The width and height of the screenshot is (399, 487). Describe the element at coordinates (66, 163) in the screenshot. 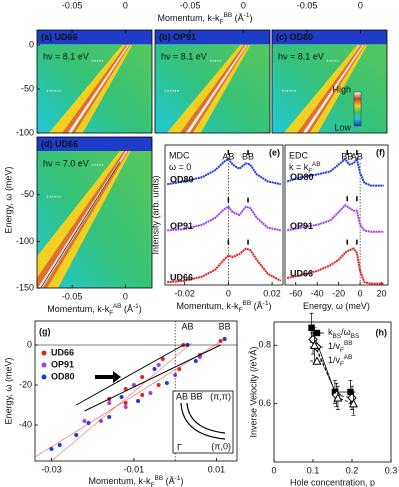

I see `panel-note: hν = 7.0 eV` at that location.